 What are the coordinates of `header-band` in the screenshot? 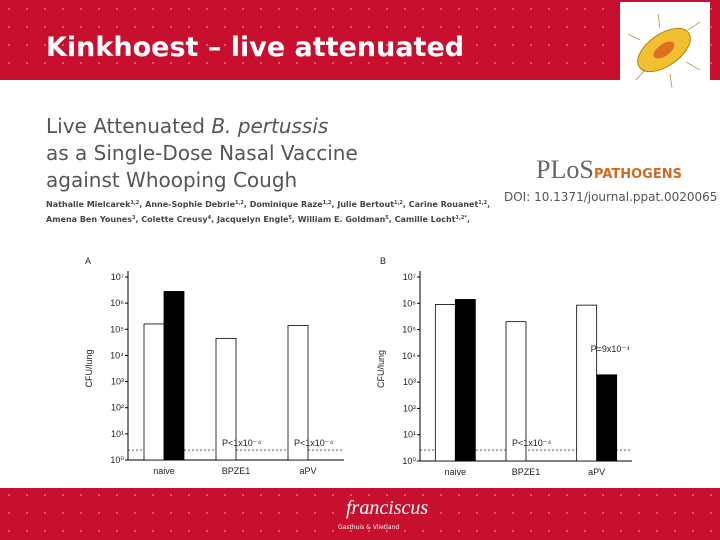 It's located at (360, 40).